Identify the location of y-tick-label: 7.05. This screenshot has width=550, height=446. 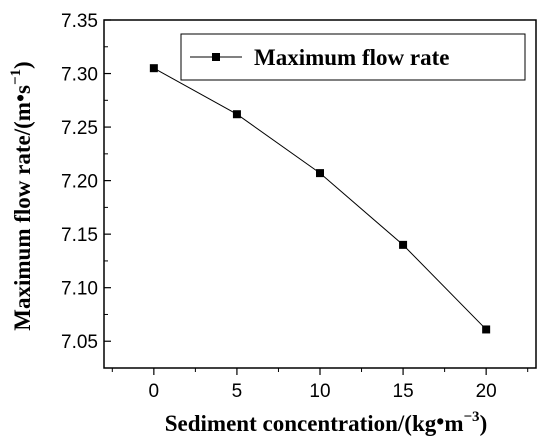
(79, 342).